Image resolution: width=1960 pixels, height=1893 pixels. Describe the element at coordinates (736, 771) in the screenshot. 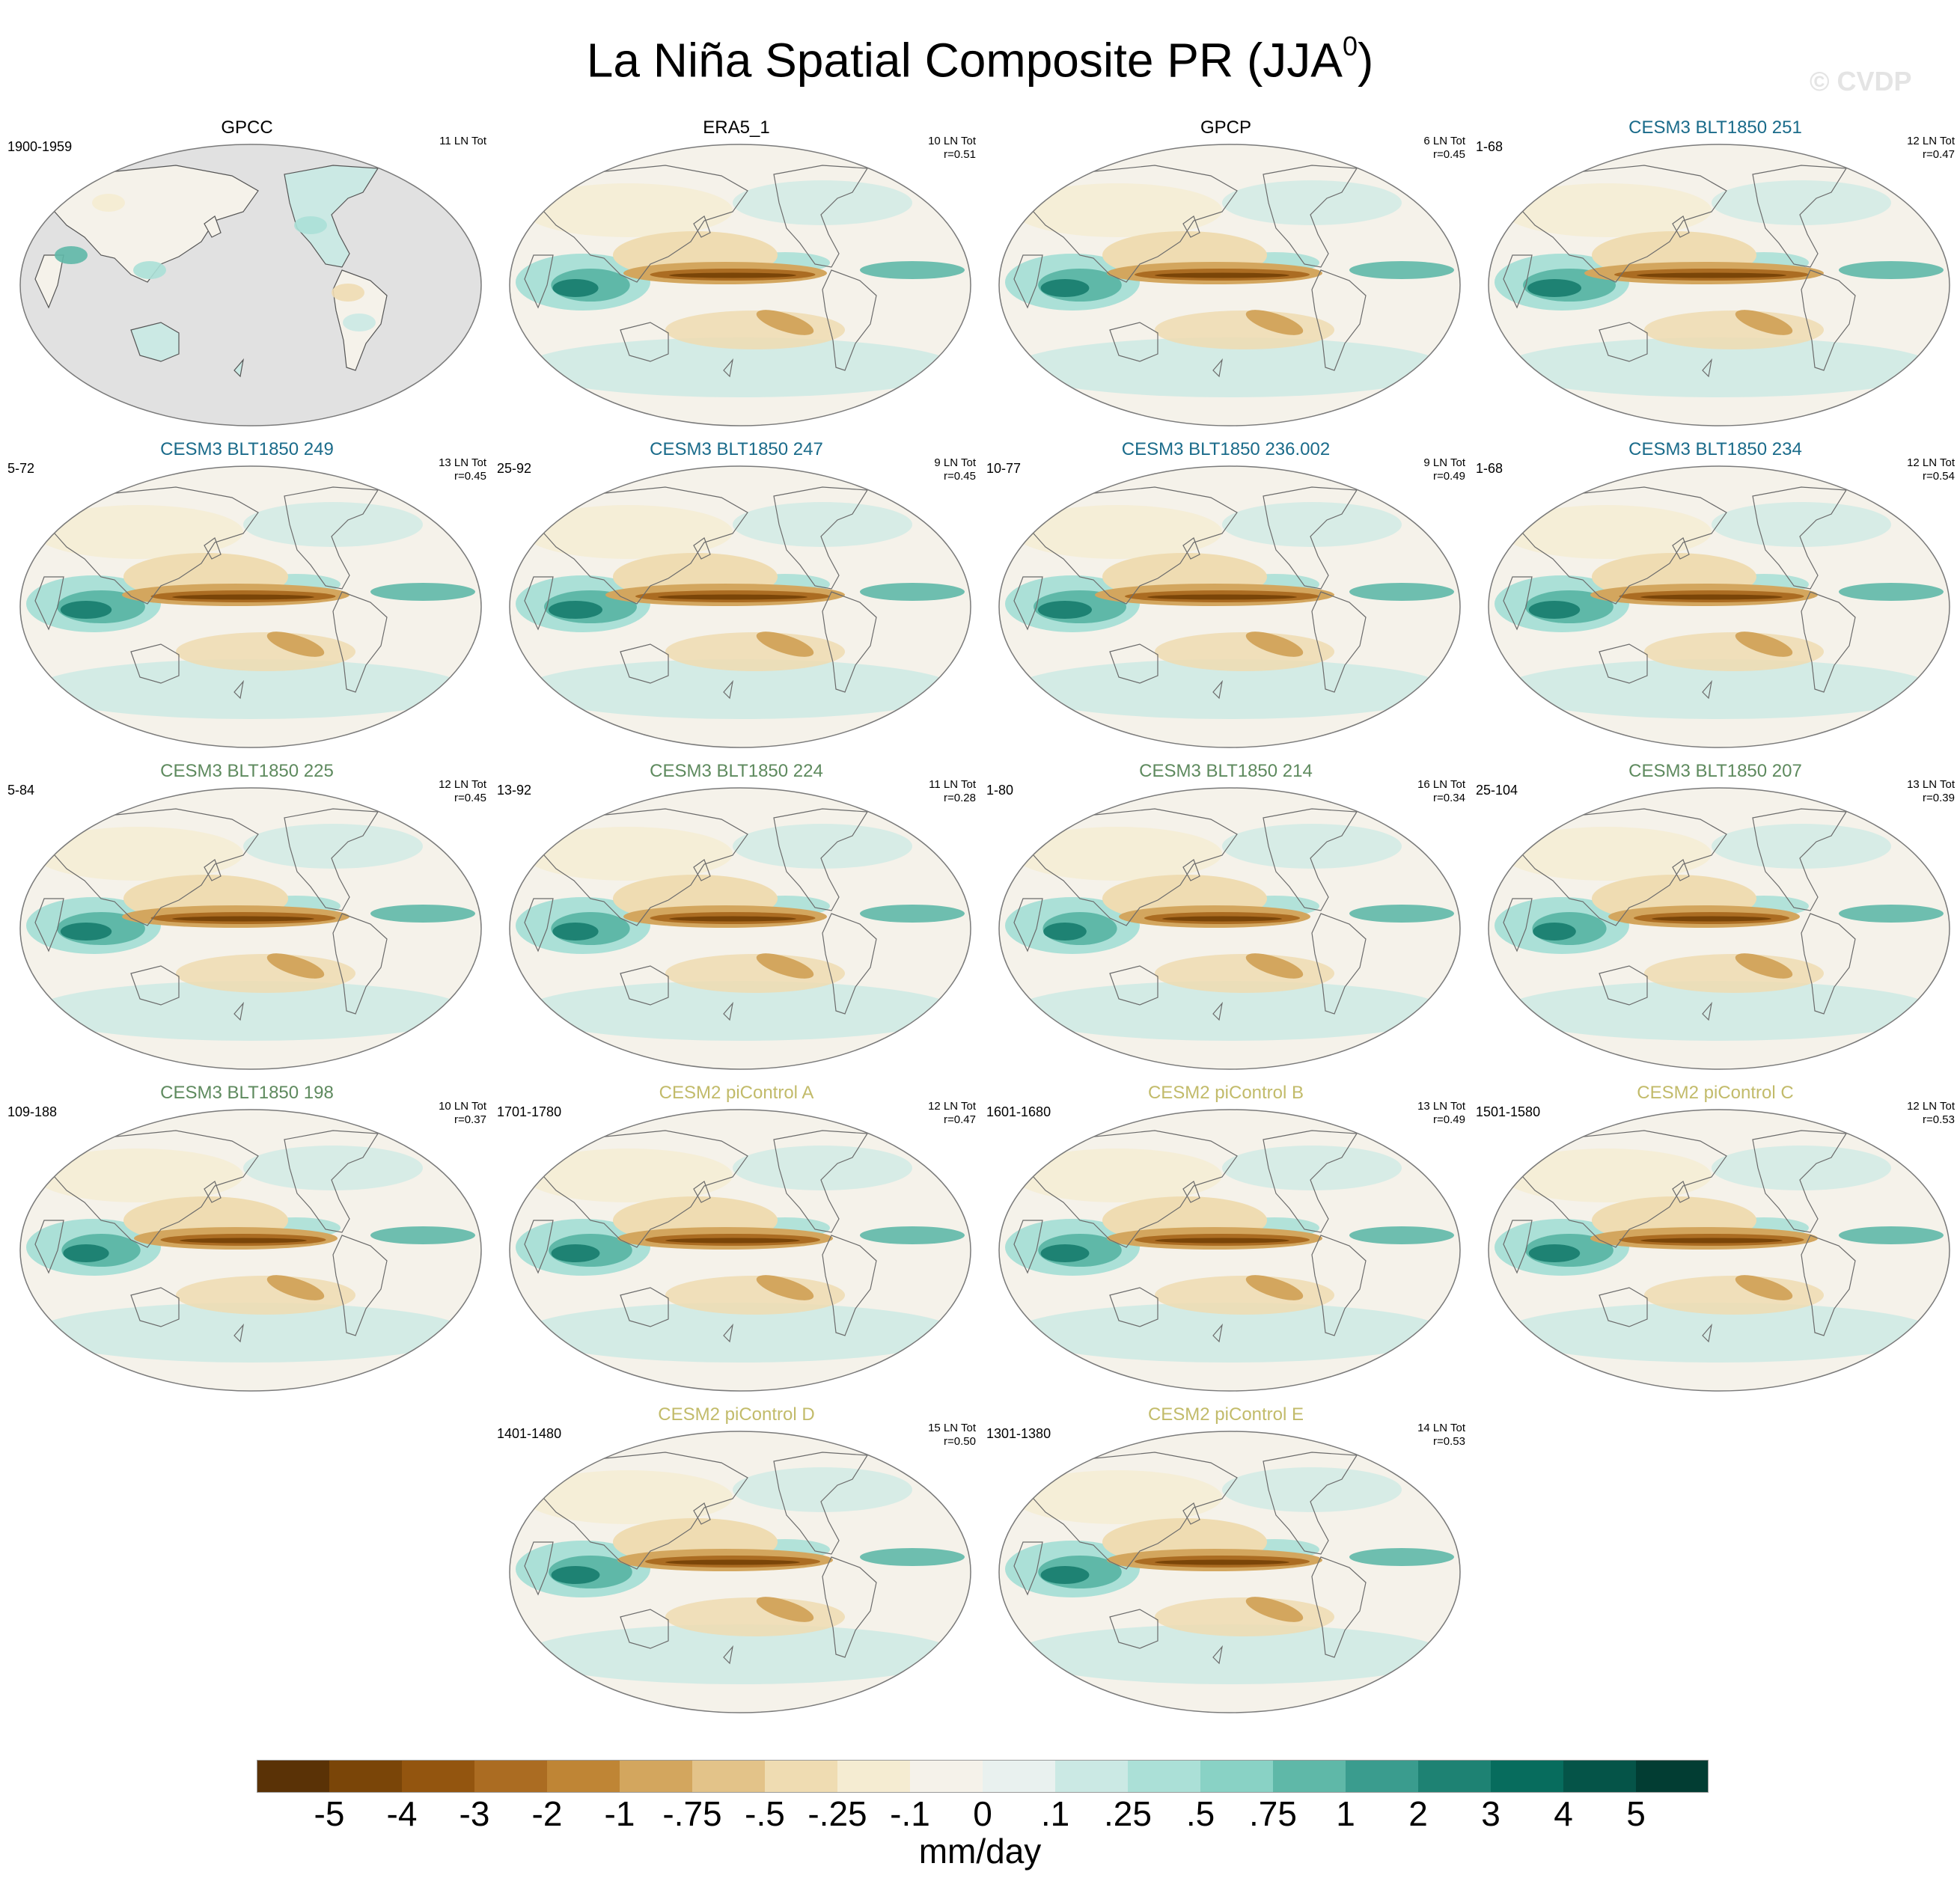

I see `panel-title: CESM3 BLT1850 224` at that location.